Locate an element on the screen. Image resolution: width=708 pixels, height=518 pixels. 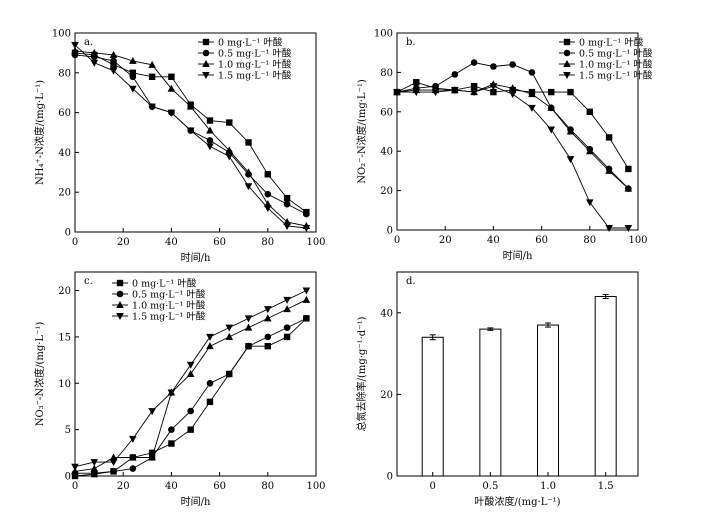
a-y-tick-label: 20 is located at coordinates (64, 193).